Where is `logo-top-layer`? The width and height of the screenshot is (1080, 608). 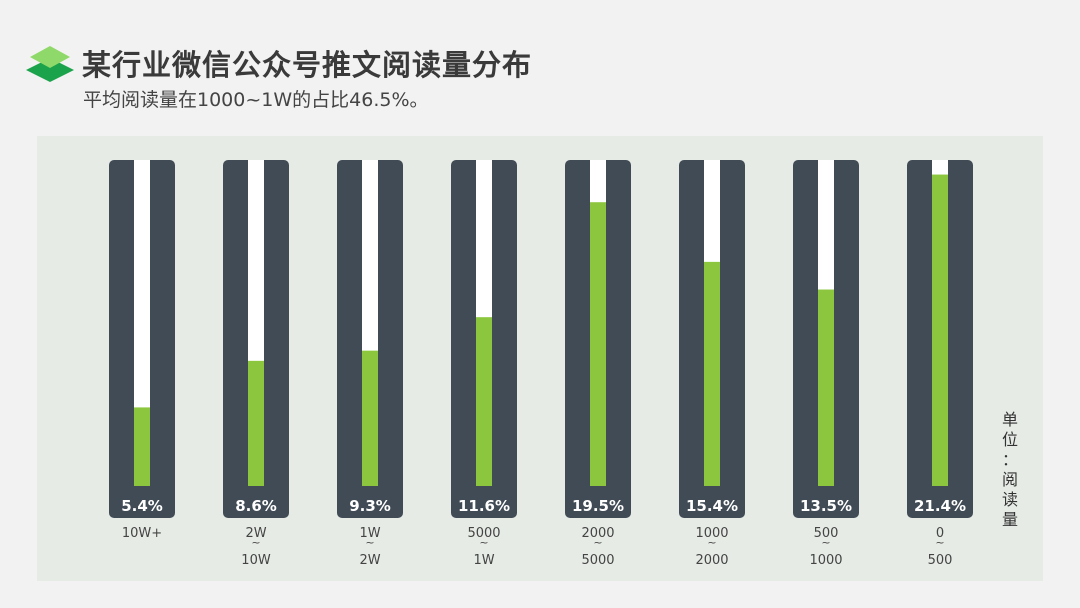
logo-top-layer is located at coordinates (50, 57).